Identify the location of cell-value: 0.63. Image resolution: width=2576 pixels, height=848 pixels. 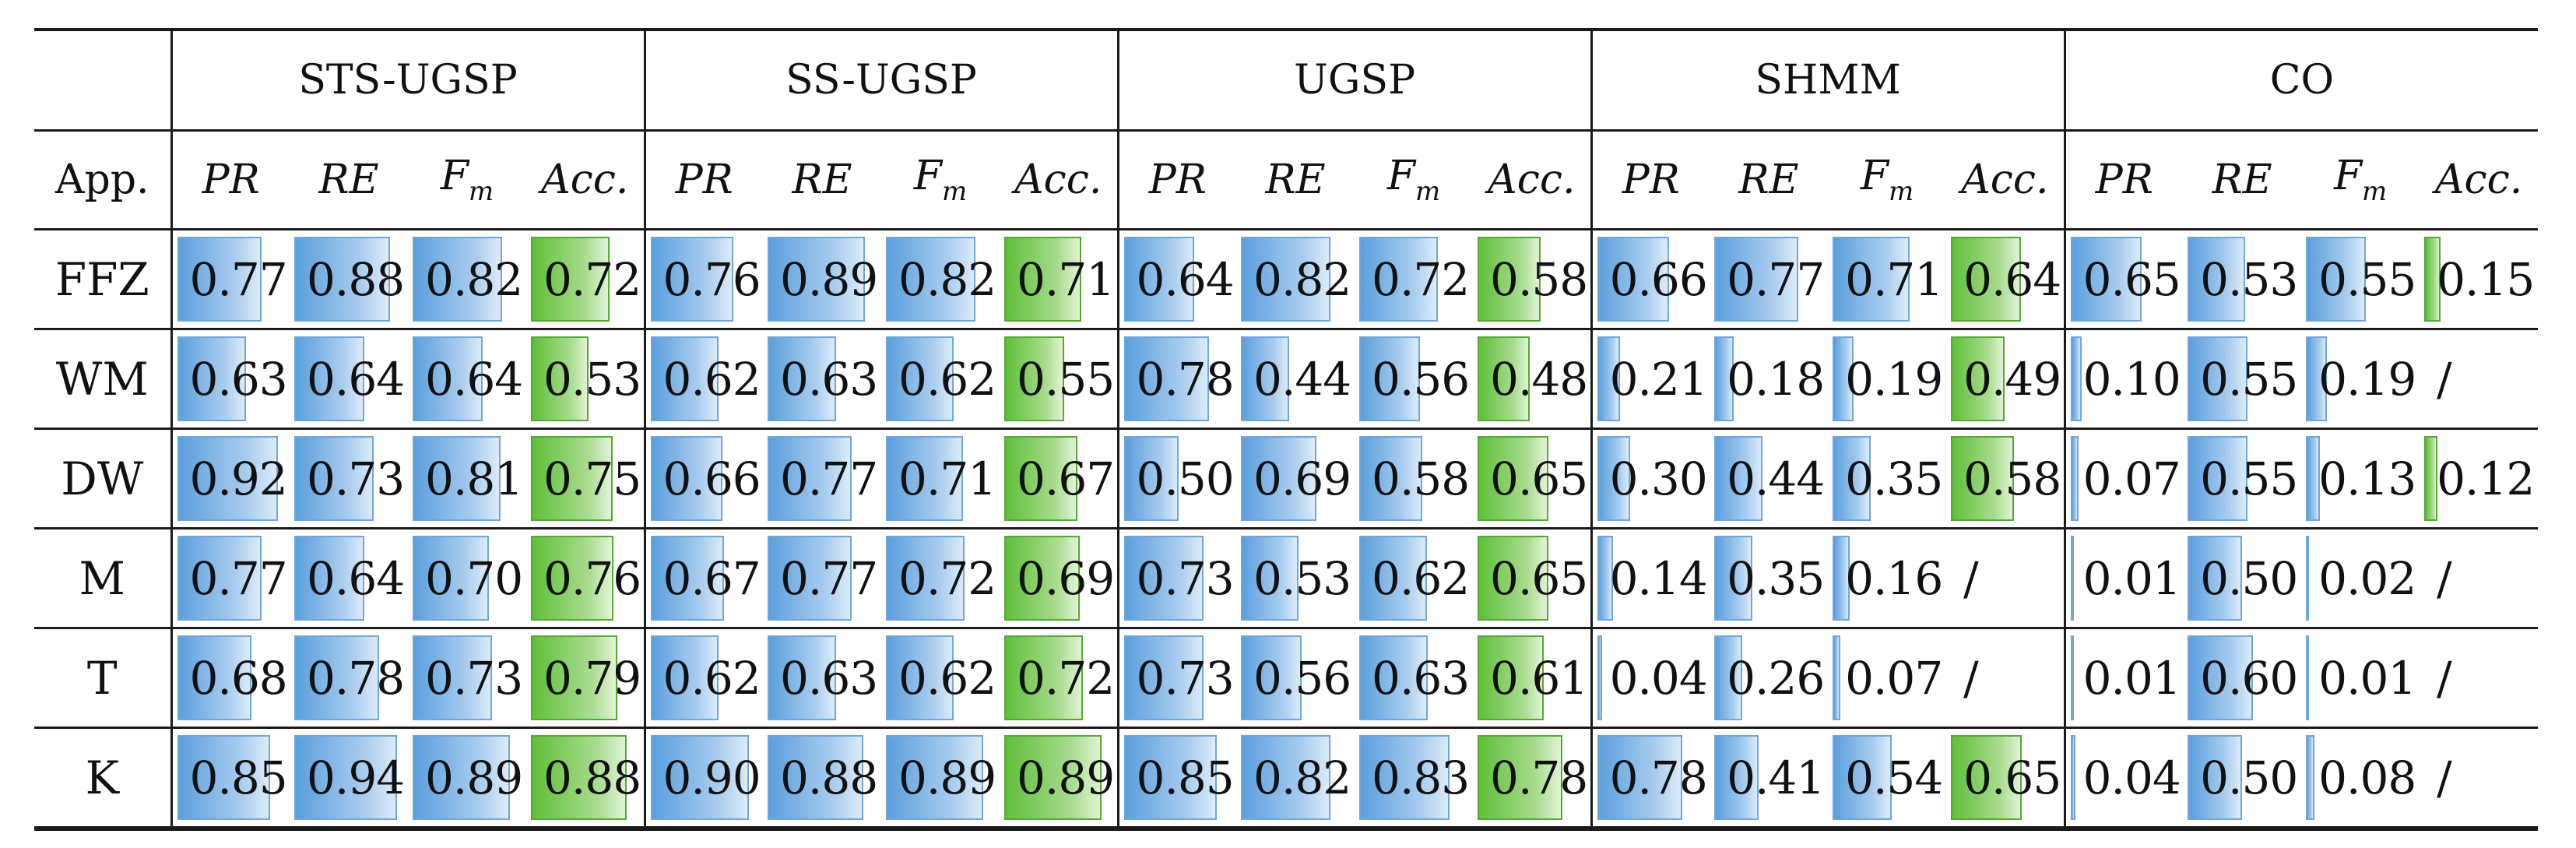
(829, 678).